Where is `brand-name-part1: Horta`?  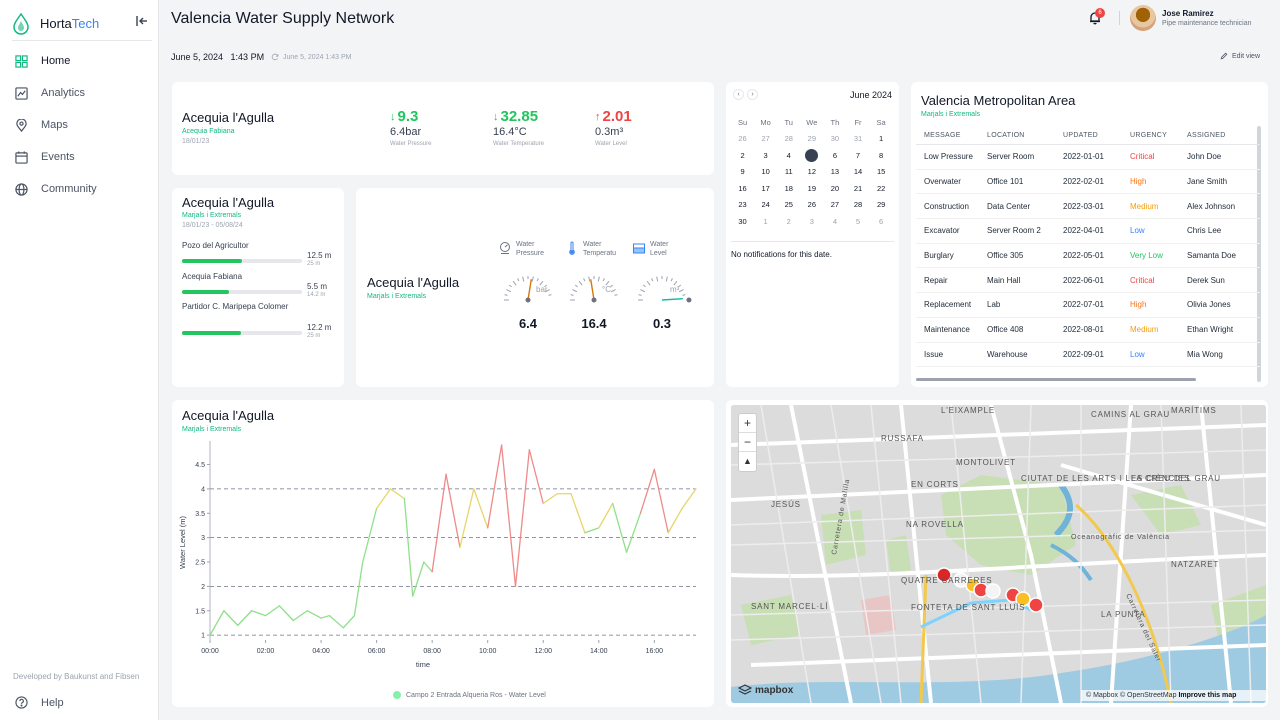 brand-name-part1: Horta is located at coordinates (56, 23).